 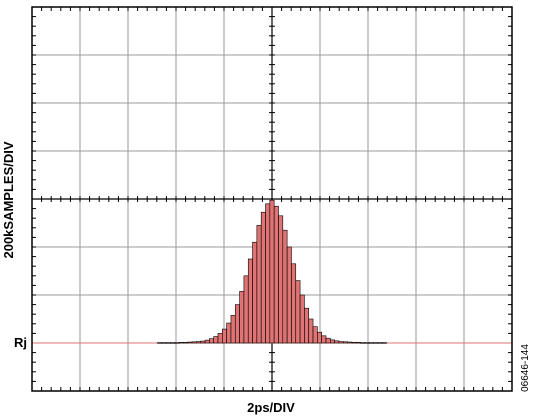 What do you see at coordinates (8, 199) in the screenshot?
I see `y-axis-label: 200kSAMPLES/DIV` at bounding box center [8, 199].